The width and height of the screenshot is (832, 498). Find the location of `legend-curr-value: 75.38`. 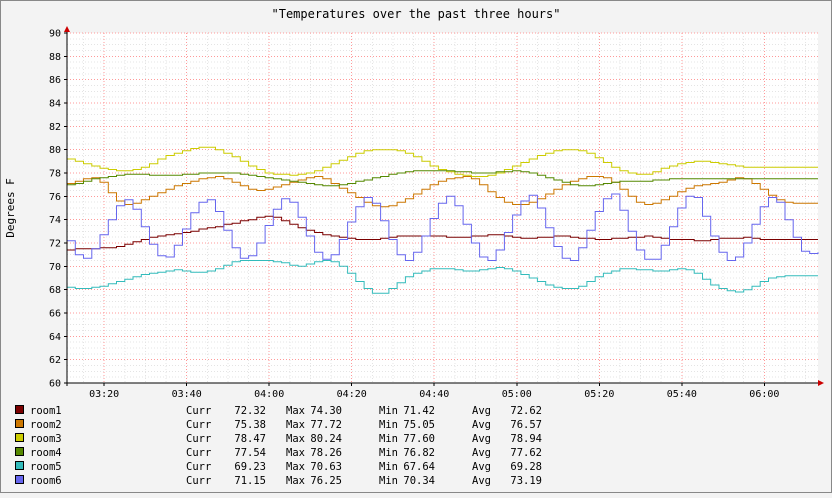

legend-curr-value: 75.38 is located at coordinates (250, 425).